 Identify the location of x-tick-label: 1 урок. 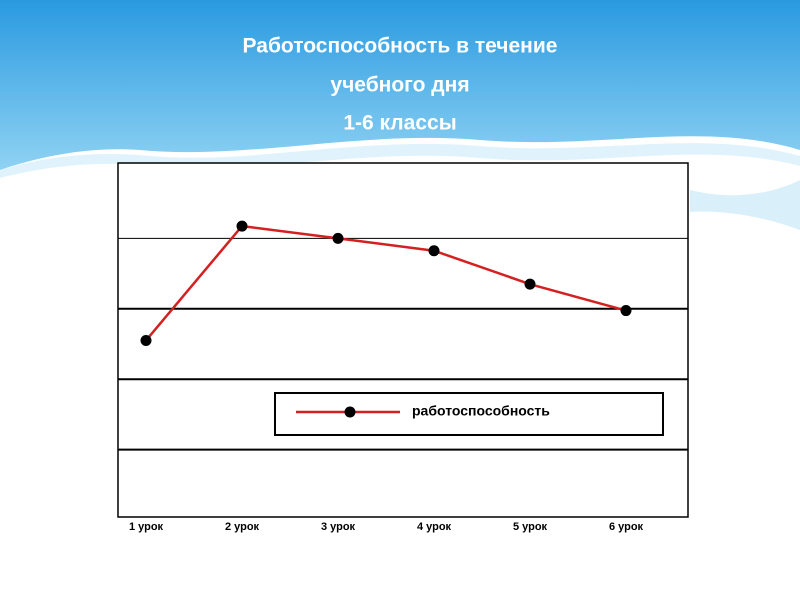
(146, 527).